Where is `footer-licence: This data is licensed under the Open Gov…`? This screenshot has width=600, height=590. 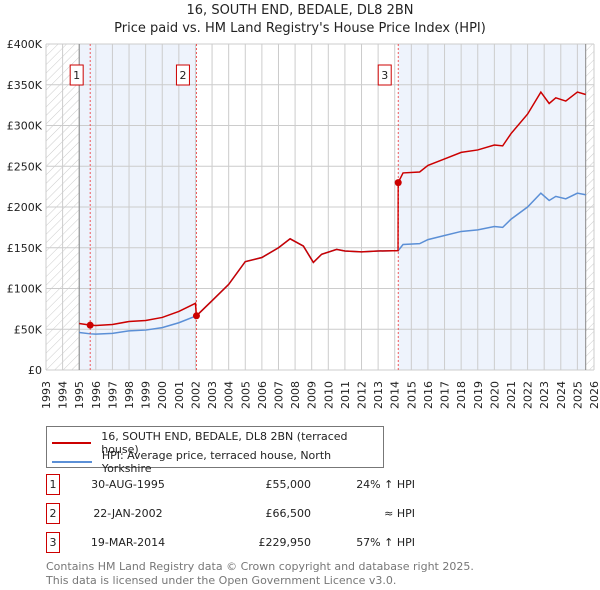 footer-licence: This data is licensed under the Open Gov… is located at coordinates (221, 580).